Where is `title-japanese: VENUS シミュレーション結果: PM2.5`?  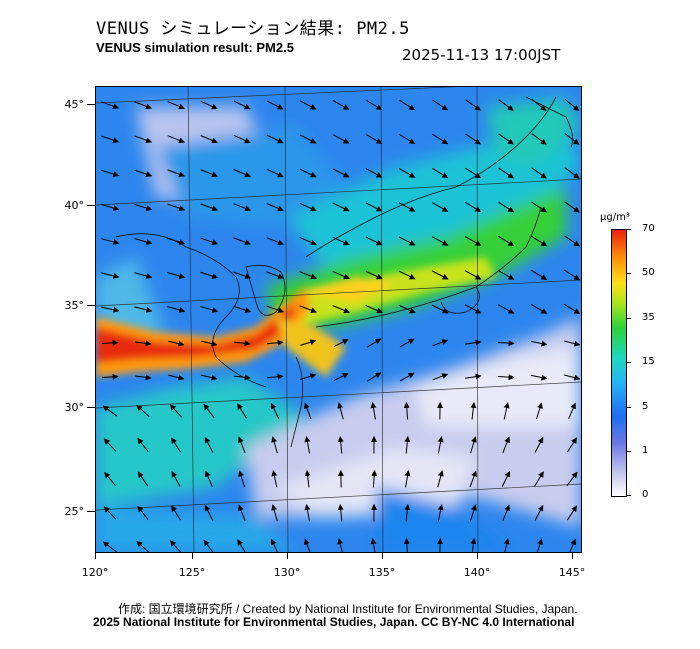
title-japanese: VENUS シミュレーション結果: PM2.5 is located at coordinates (253, 29).